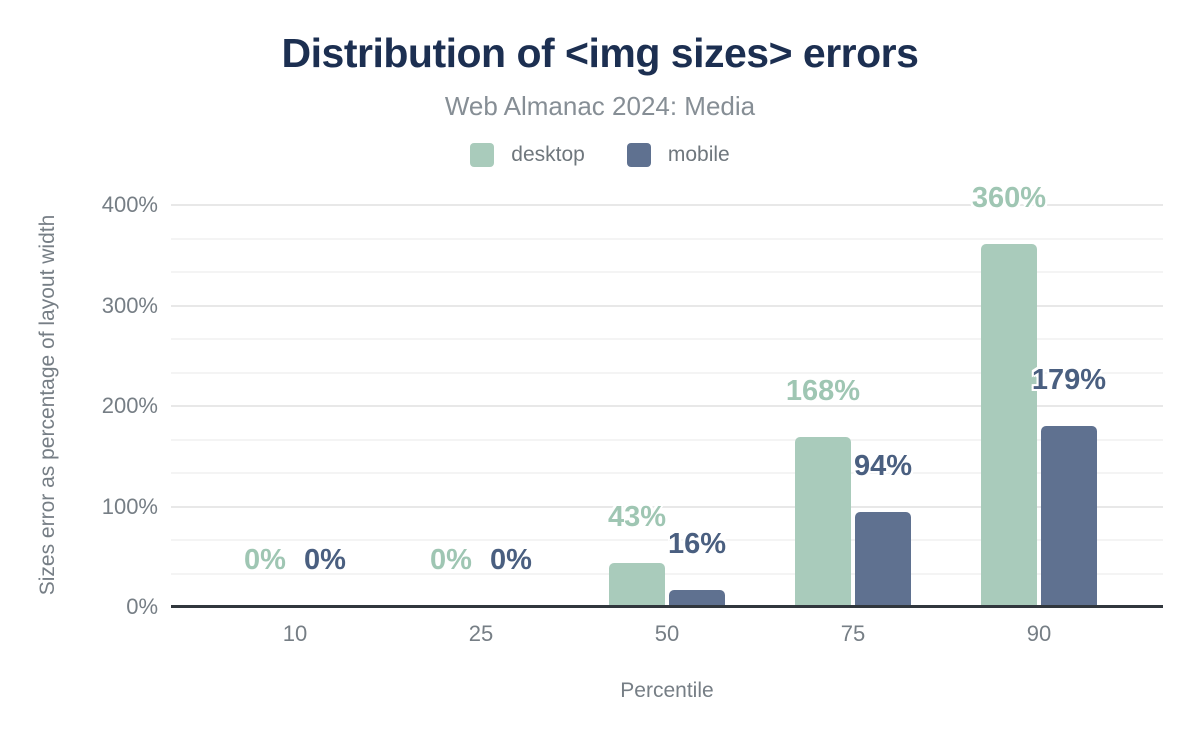  What do you see at coordinates (667, 633) in the screenshot?
I see `x-tick-50: 50` at bounding box center [667, 633].